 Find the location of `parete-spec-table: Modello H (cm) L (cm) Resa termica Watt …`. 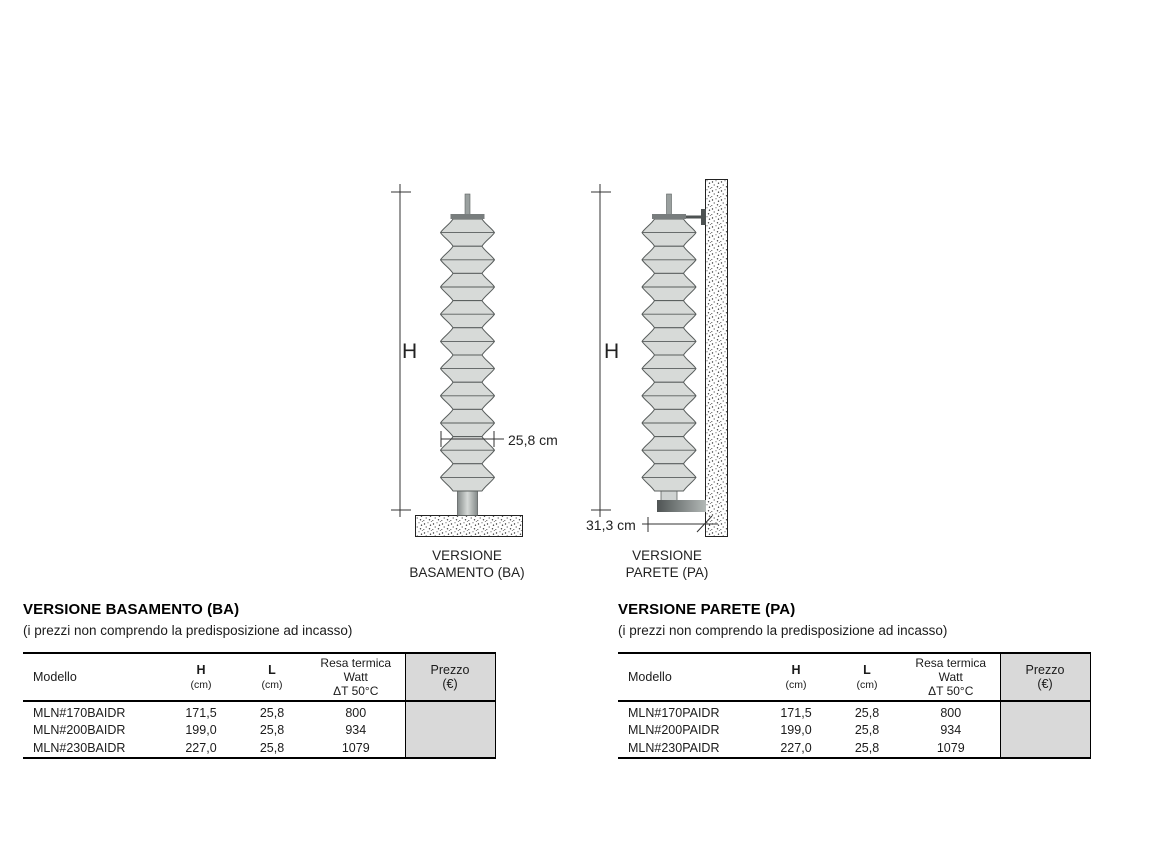

parete-spec-table: Modello H (cm) L (cm) Resa termica Watt … is located at coordinates (854, 705).